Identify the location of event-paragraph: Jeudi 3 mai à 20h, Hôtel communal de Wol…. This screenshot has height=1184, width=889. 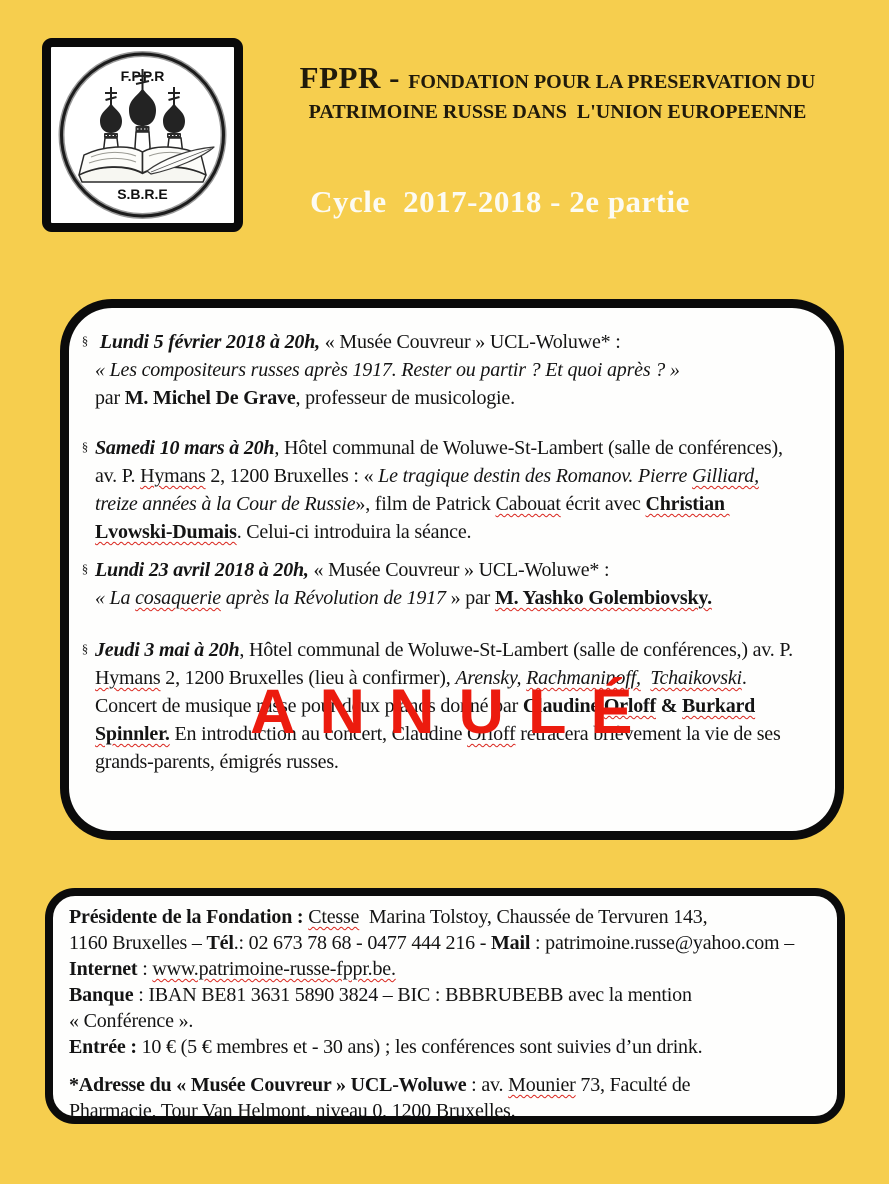
(444, 706).